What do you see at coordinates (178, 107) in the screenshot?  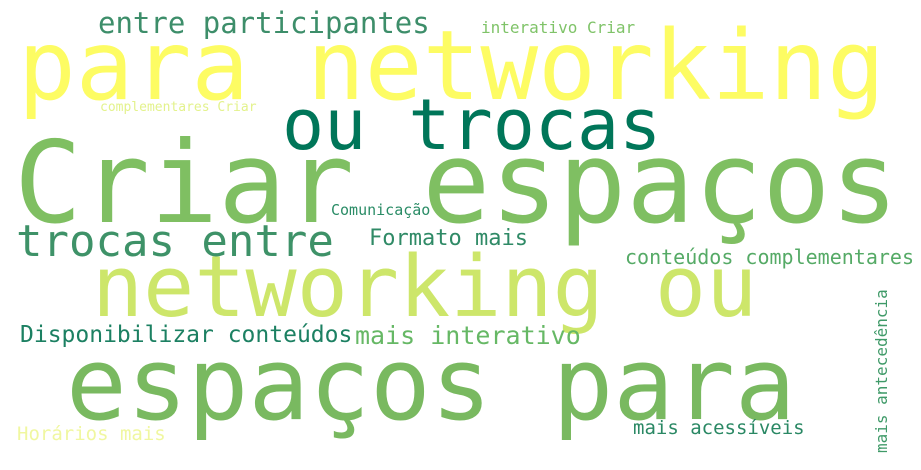 I see `word-complementares-criar: complementares Criar` at bounding box center [178, 107].